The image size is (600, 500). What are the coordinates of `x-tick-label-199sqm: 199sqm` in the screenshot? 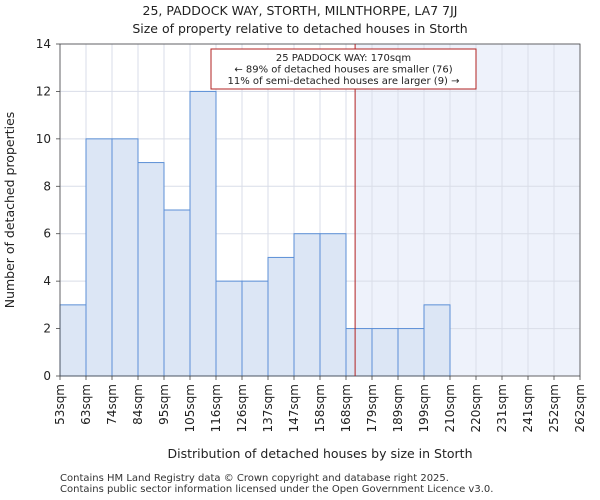 It's located at (424, 408).